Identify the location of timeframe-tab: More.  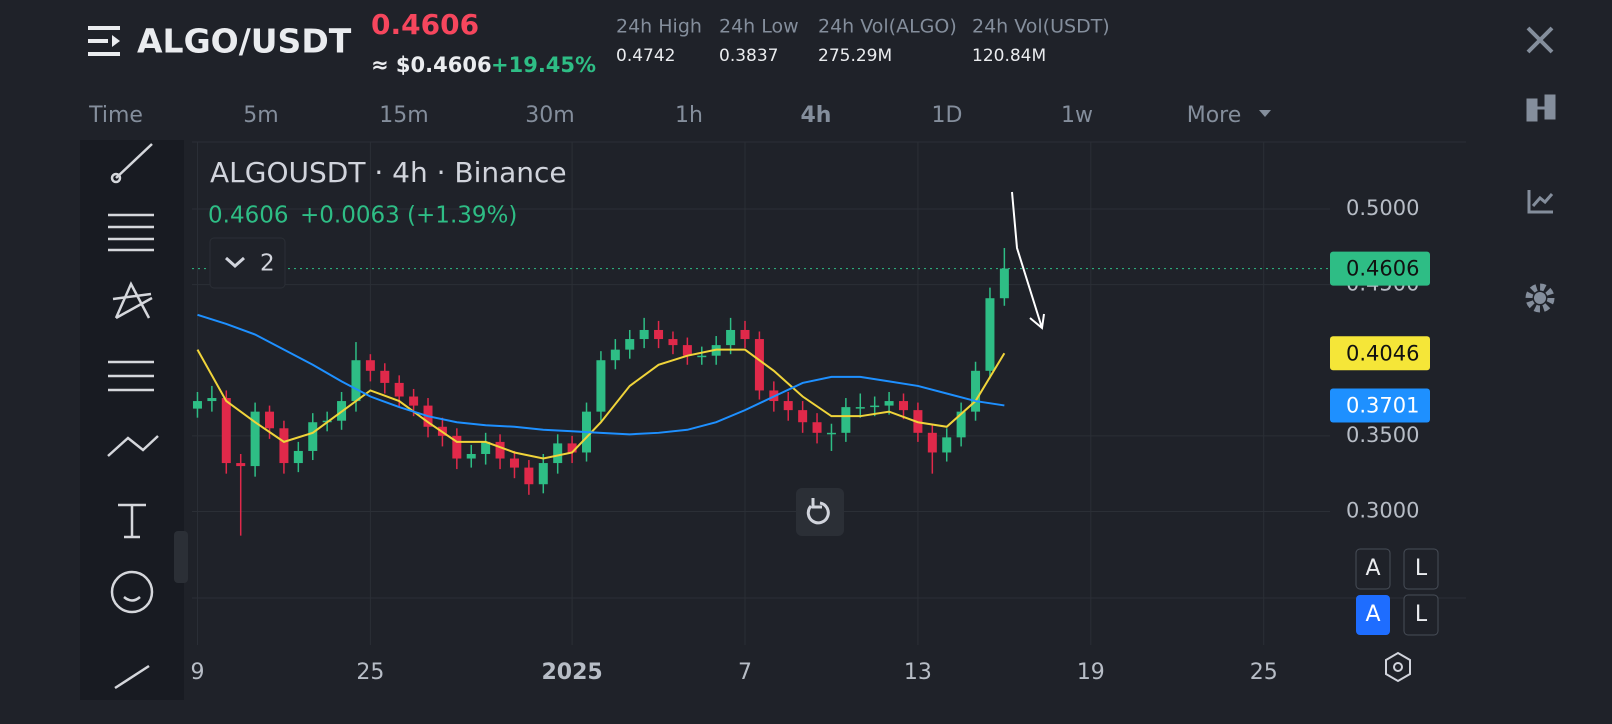
(1214, 115).